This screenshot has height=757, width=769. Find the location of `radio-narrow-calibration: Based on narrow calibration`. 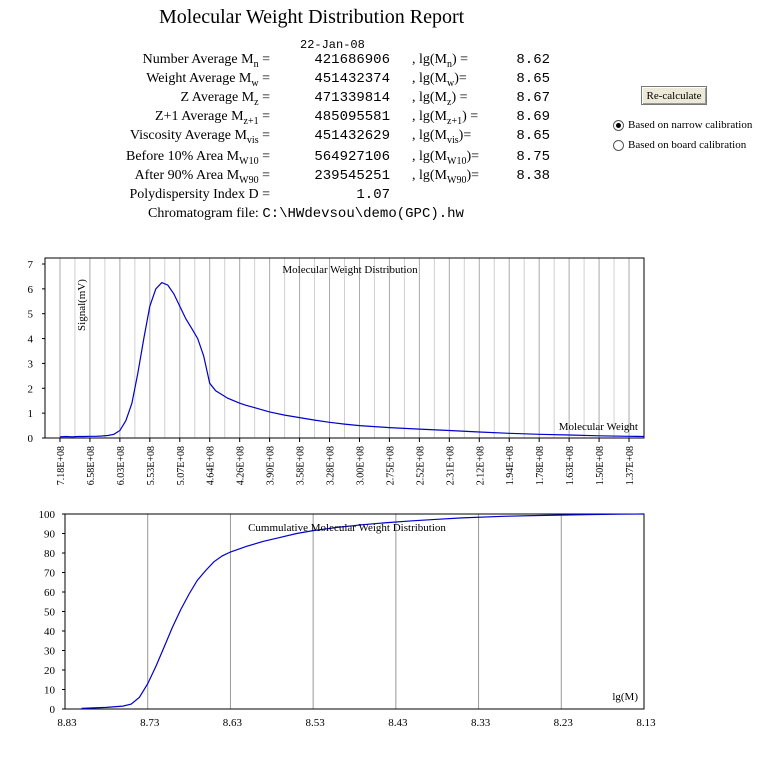

radio-narrow-calibration: Based on narrow calibration is located at coordinates (682, 125).